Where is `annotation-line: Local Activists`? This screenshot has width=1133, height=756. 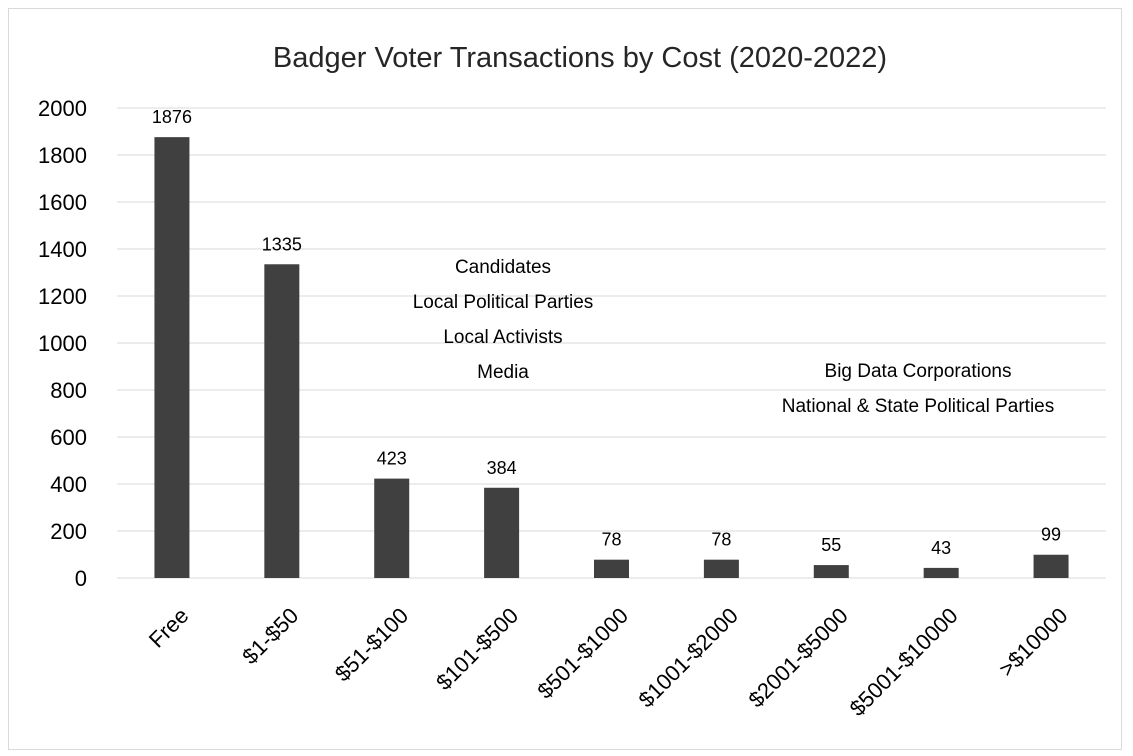
annotation-line: Local Activists is located at coordinates (502, 337).